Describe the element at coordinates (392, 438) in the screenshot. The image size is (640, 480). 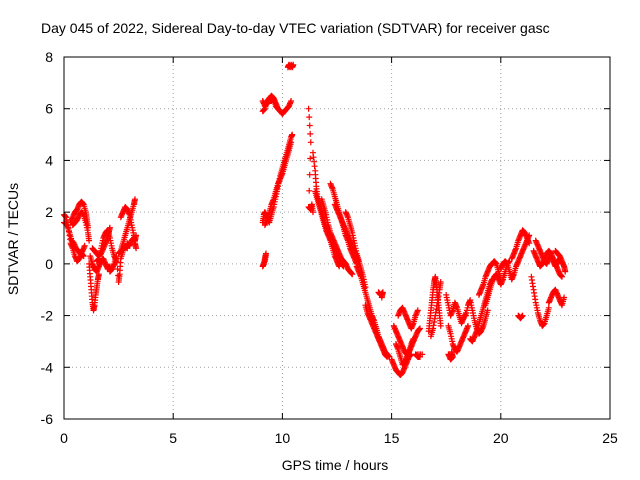
I see `x-tick-label: 15` at that location.